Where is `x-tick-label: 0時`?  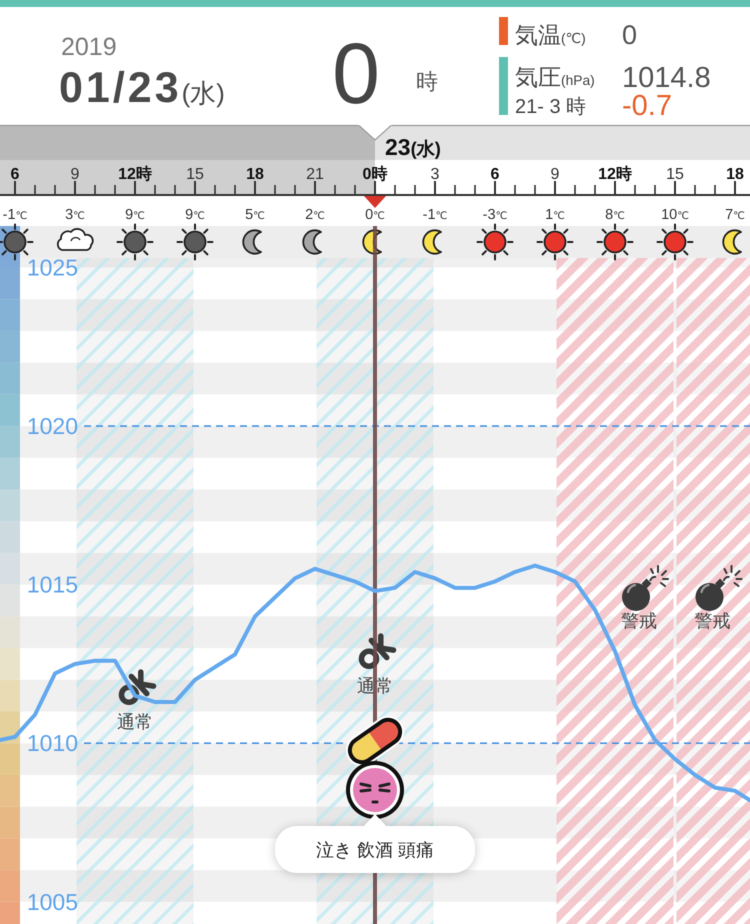
x-tick-label: 0時 is located at coordinates (375, 174).